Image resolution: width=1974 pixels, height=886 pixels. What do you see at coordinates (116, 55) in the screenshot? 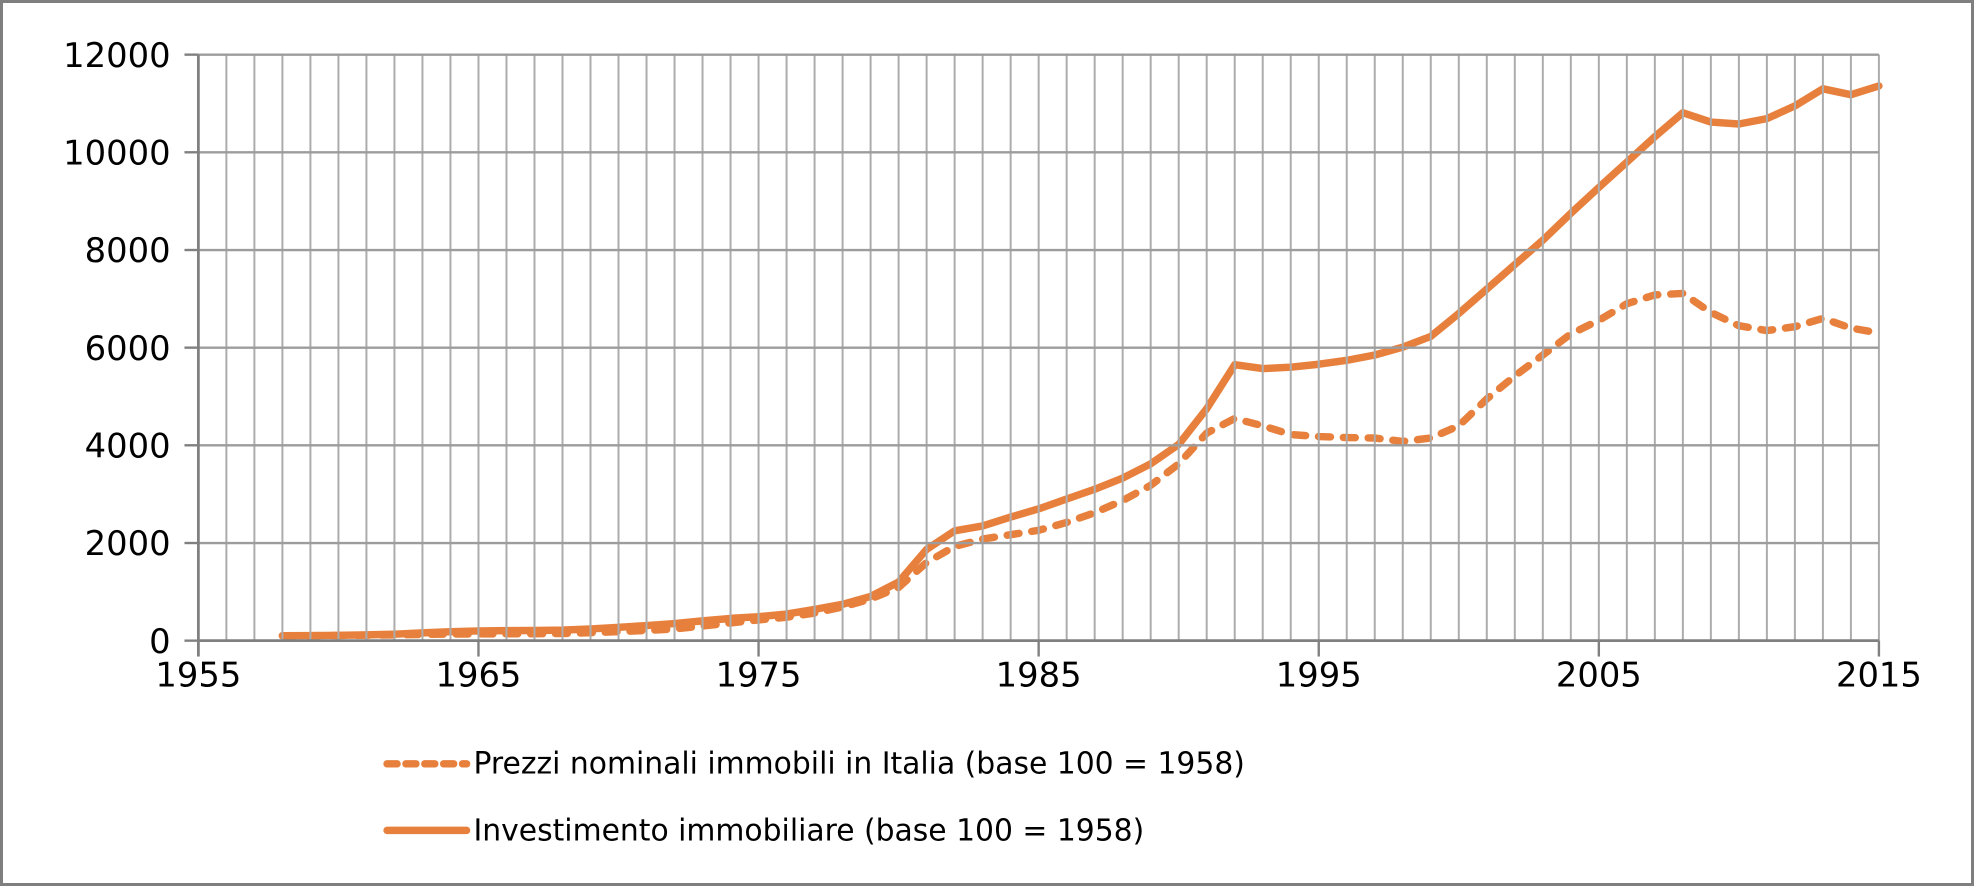
I see `y-tick-label: 12000` at bounding box center [116, 55].